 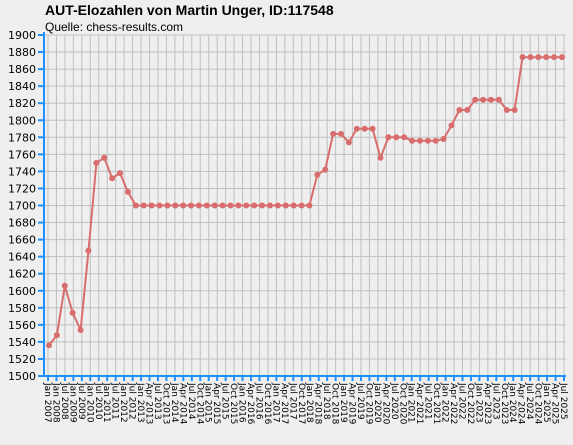 I want to click on chart-subtitle: Quelle: chess-results.com, so click(x=114, y=27).